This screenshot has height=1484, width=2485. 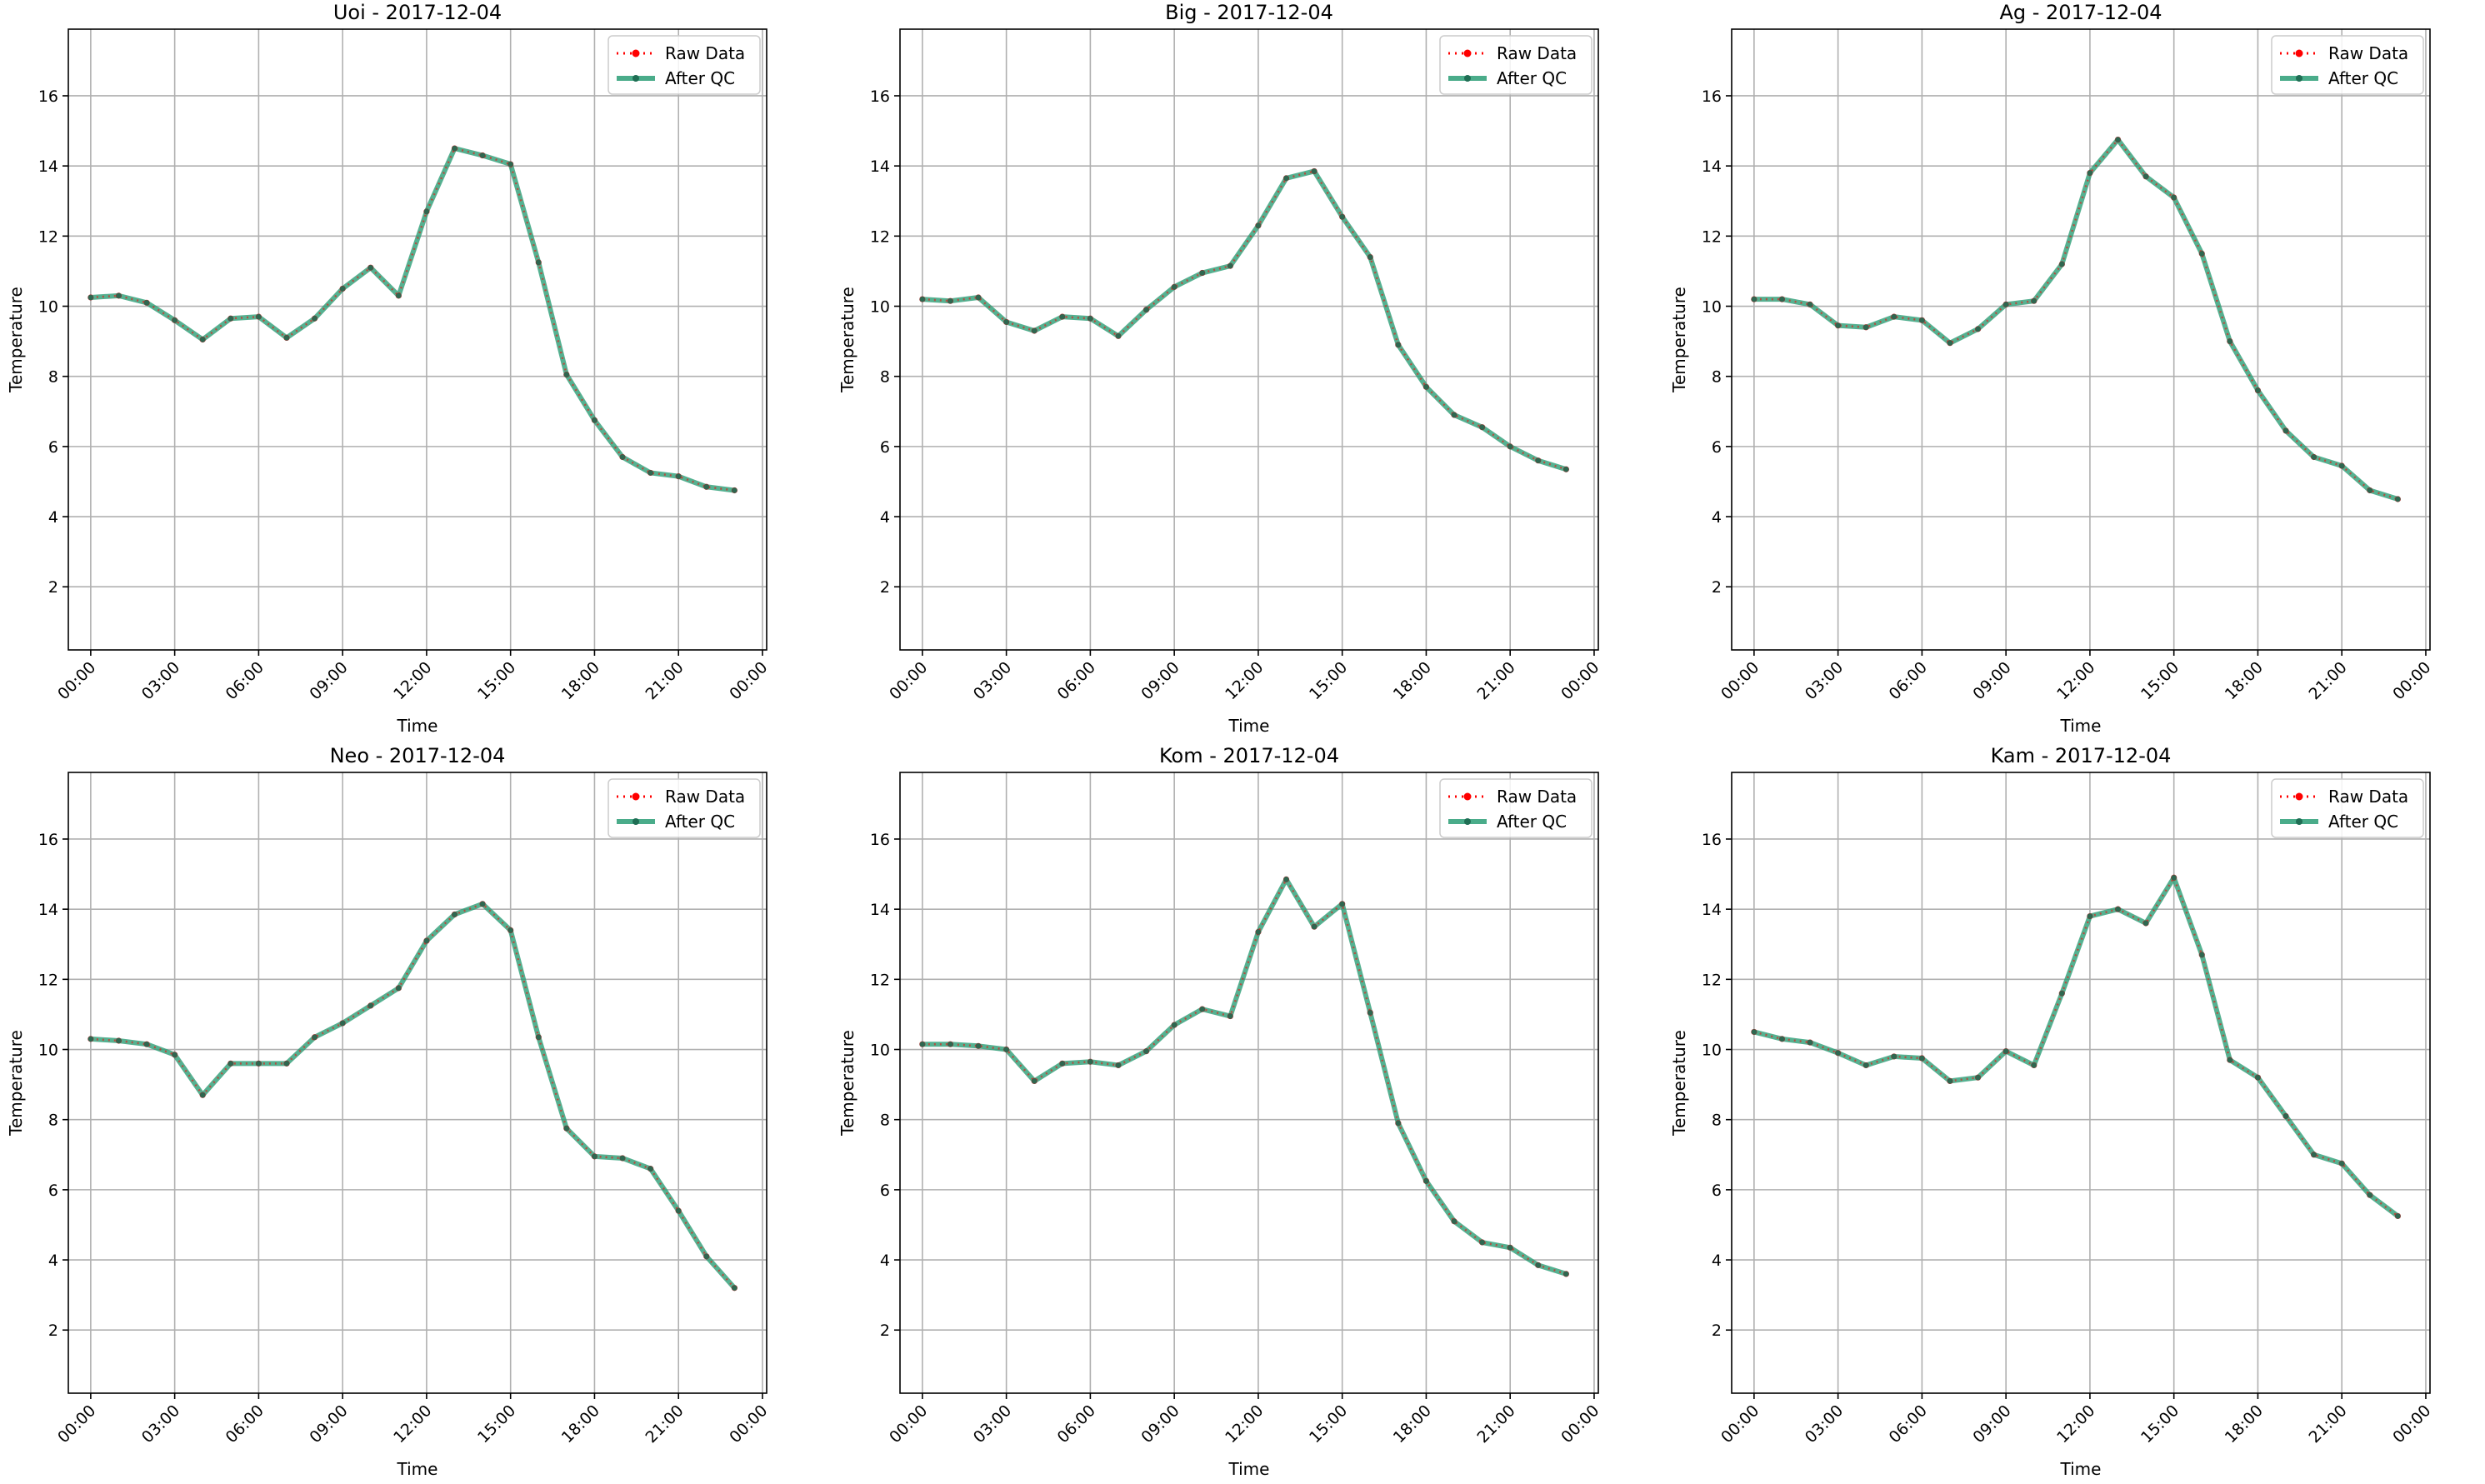 I want to click on axes-frame, so click(x=418, y=339).